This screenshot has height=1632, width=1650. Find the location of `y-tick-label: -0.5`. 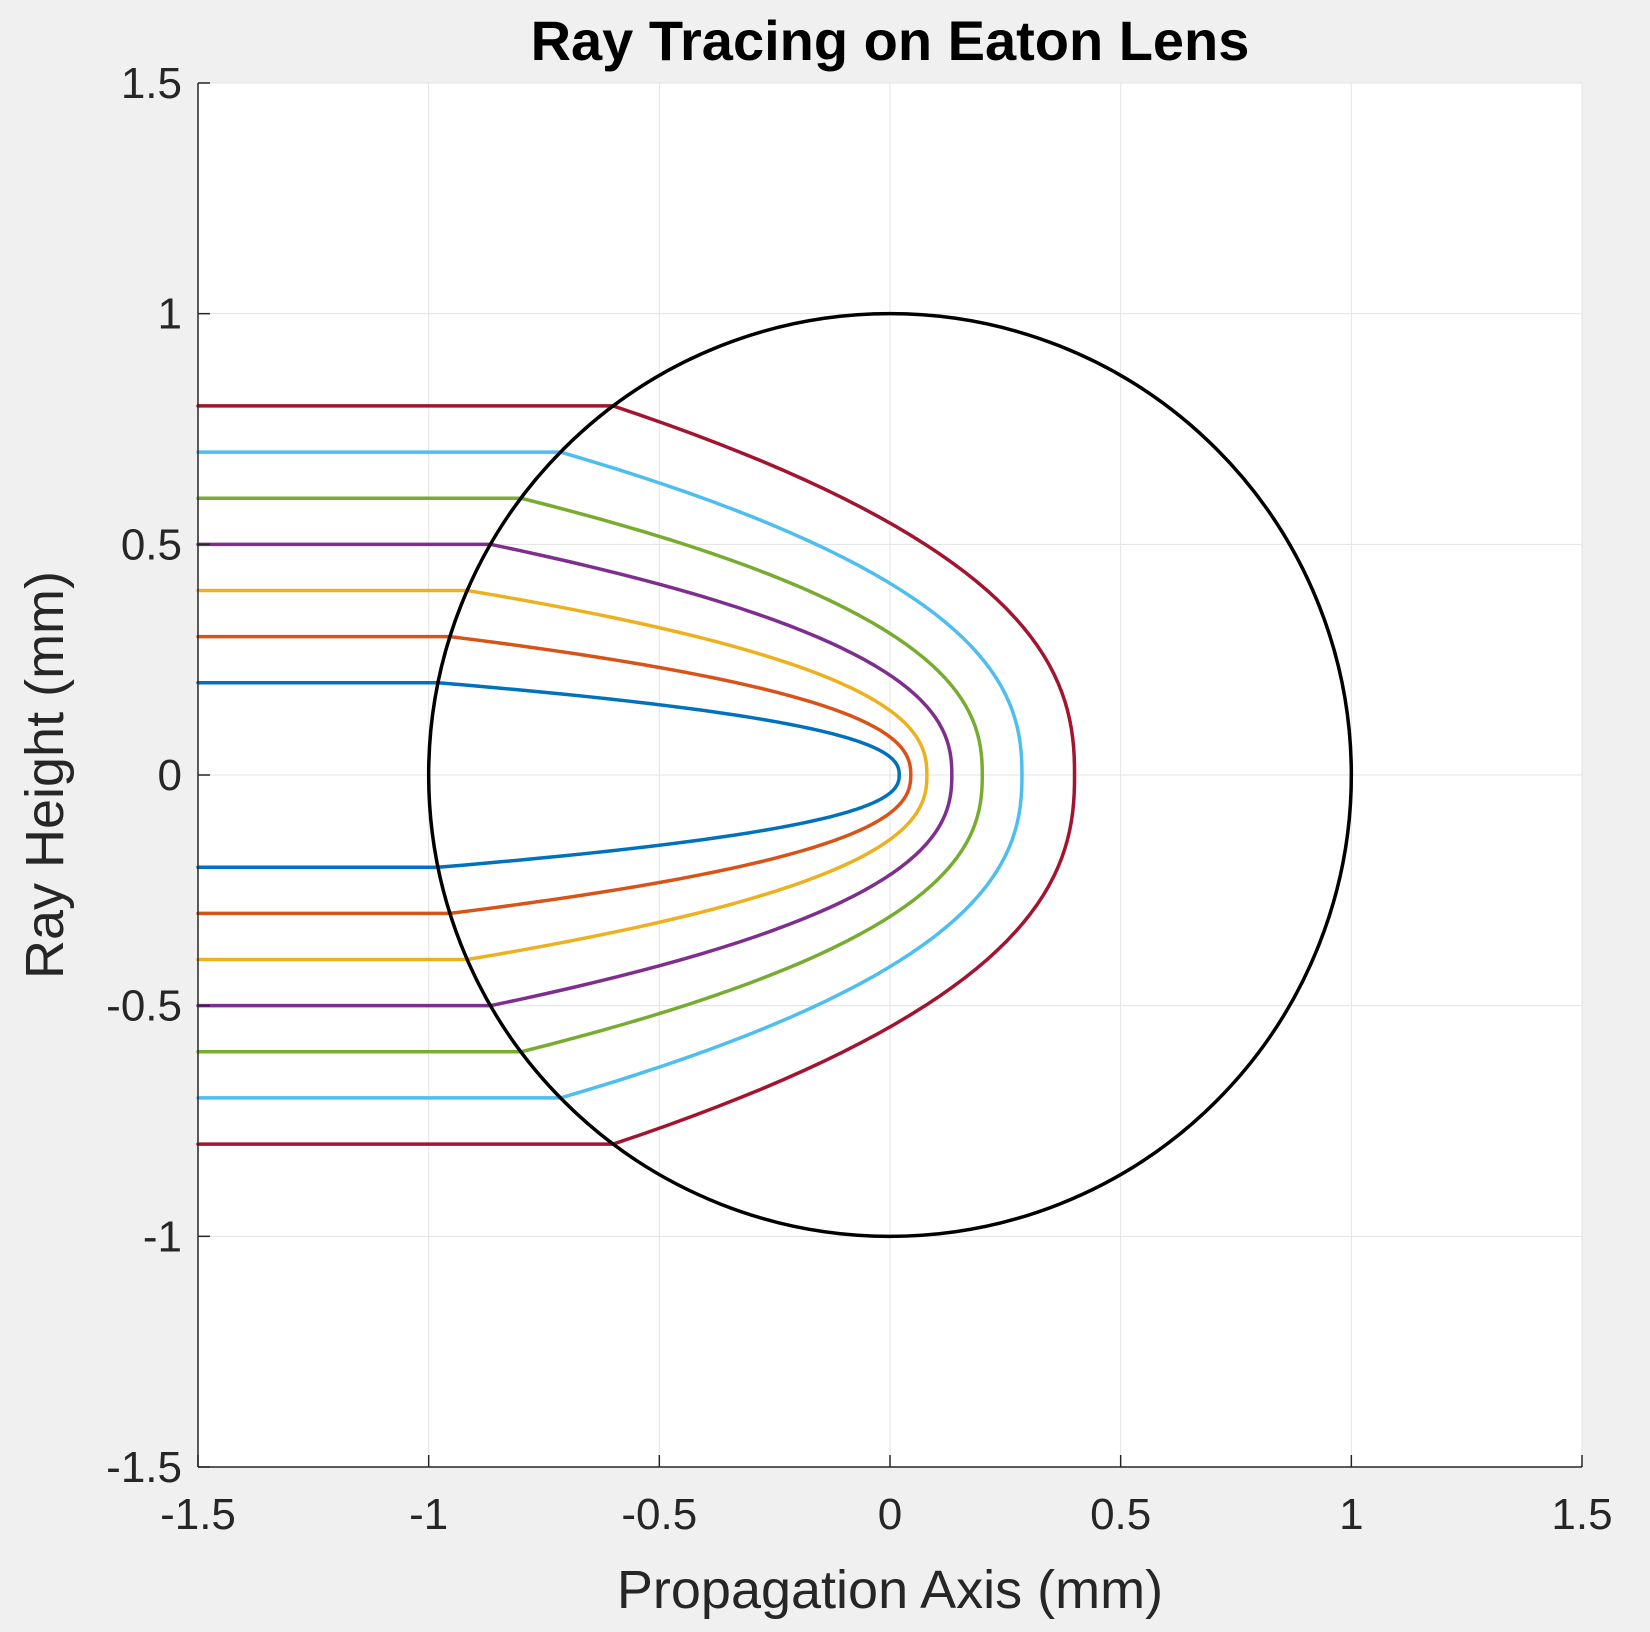

y-tick-label: -0.5 is located at coordinates (144, 1006).